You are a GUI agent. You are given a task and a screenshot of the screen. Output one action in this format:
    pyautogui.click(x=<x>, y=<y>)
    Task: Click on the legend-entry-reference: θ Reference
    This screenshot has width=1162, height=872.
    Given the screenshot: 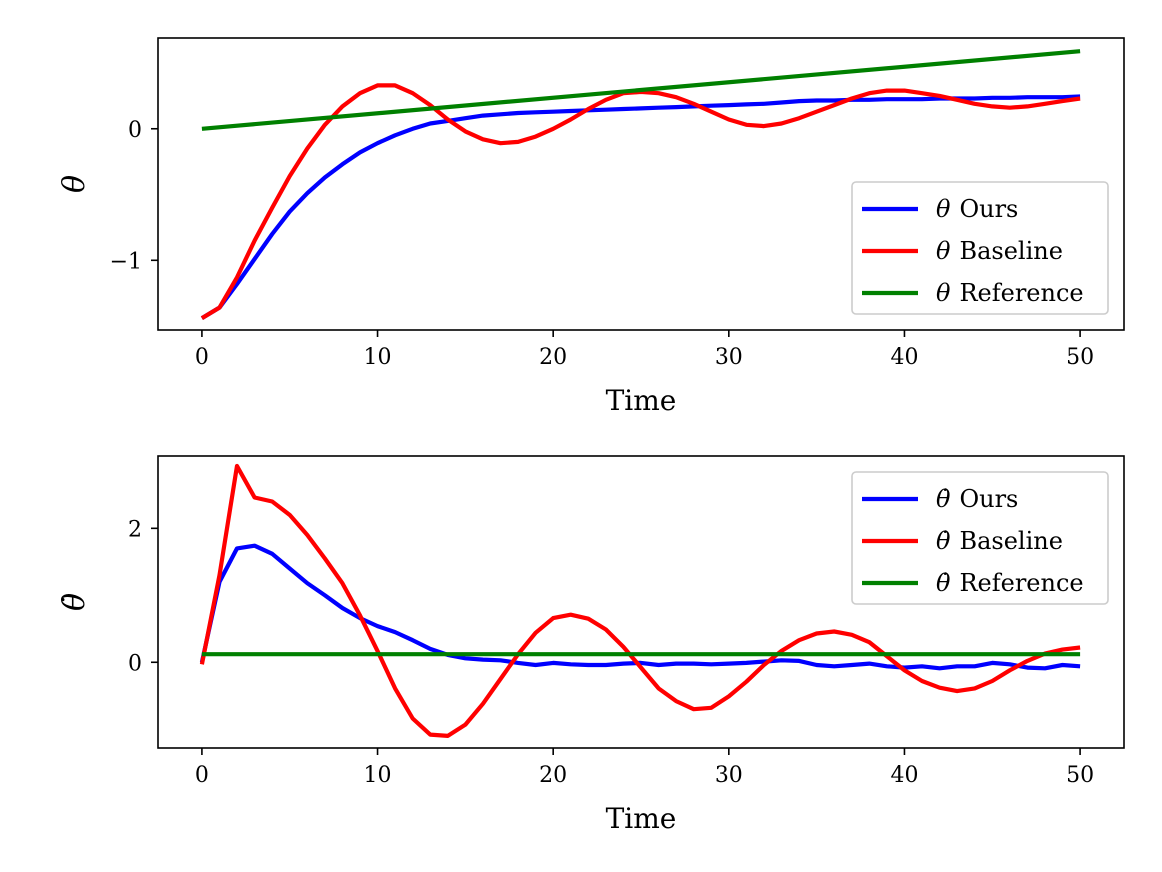 What is the action you would take?
    pyautogui.click(x=1010, y=293)
    